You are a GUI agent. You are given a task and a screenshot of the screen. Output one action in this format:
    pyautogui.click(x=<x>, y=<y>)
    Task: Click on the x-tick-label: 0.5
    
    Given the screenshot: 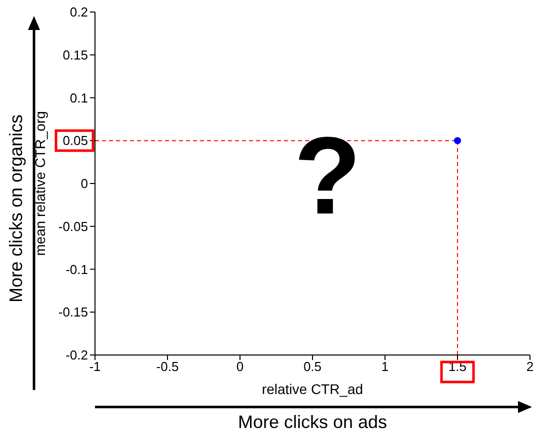 What is the action you would take?
    pyautogui.click(x=312, y=366)
    